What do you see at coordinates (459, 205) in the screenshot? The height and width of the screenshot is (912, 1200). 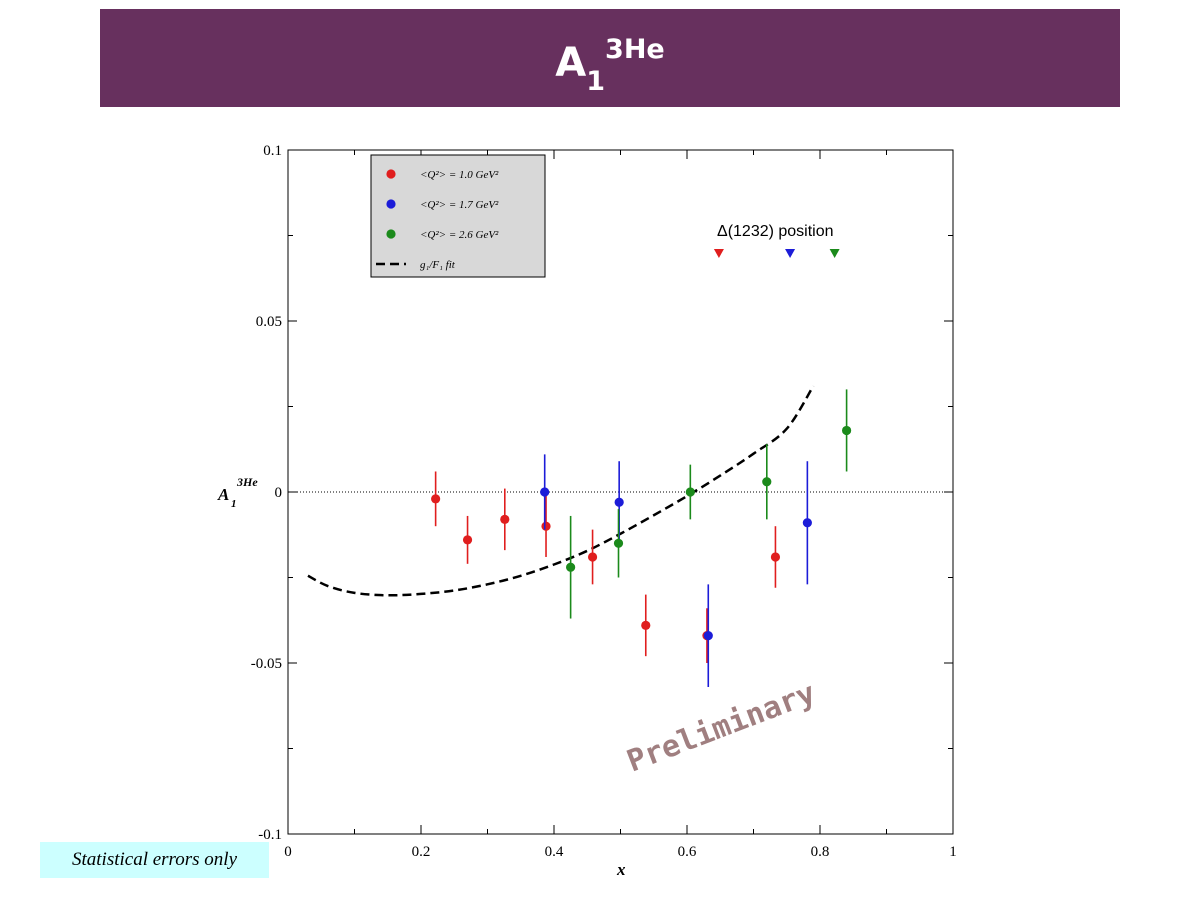 I see `legend-label: <Q²> = 1.7 GeV²` at bounding box center [459, 205].